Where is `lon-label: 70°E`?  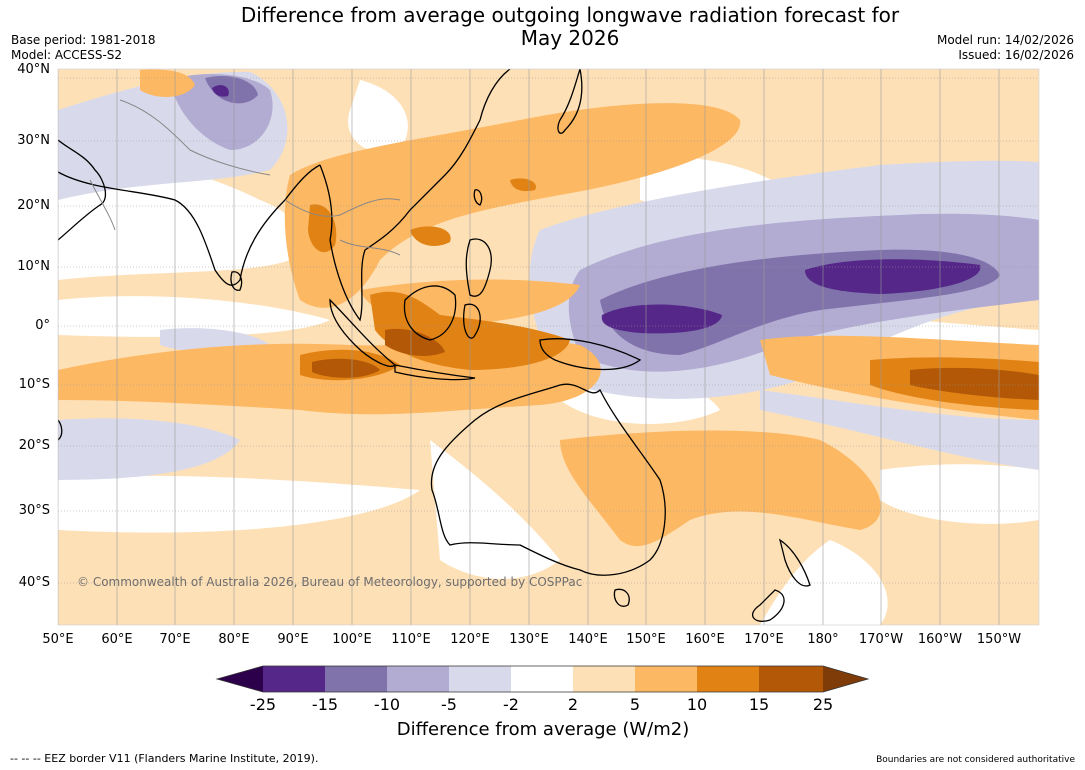
lon-label: 70°E is located at coordinates (175, 639).